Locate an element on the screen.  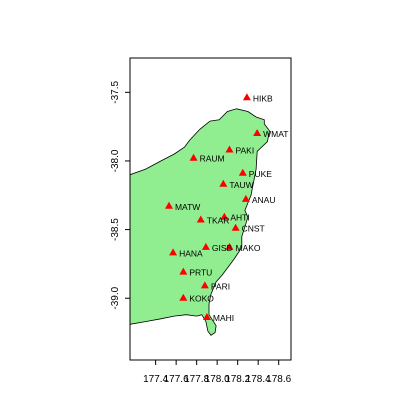
station-label-anau: ANAU is located at coordinates (264, 200).